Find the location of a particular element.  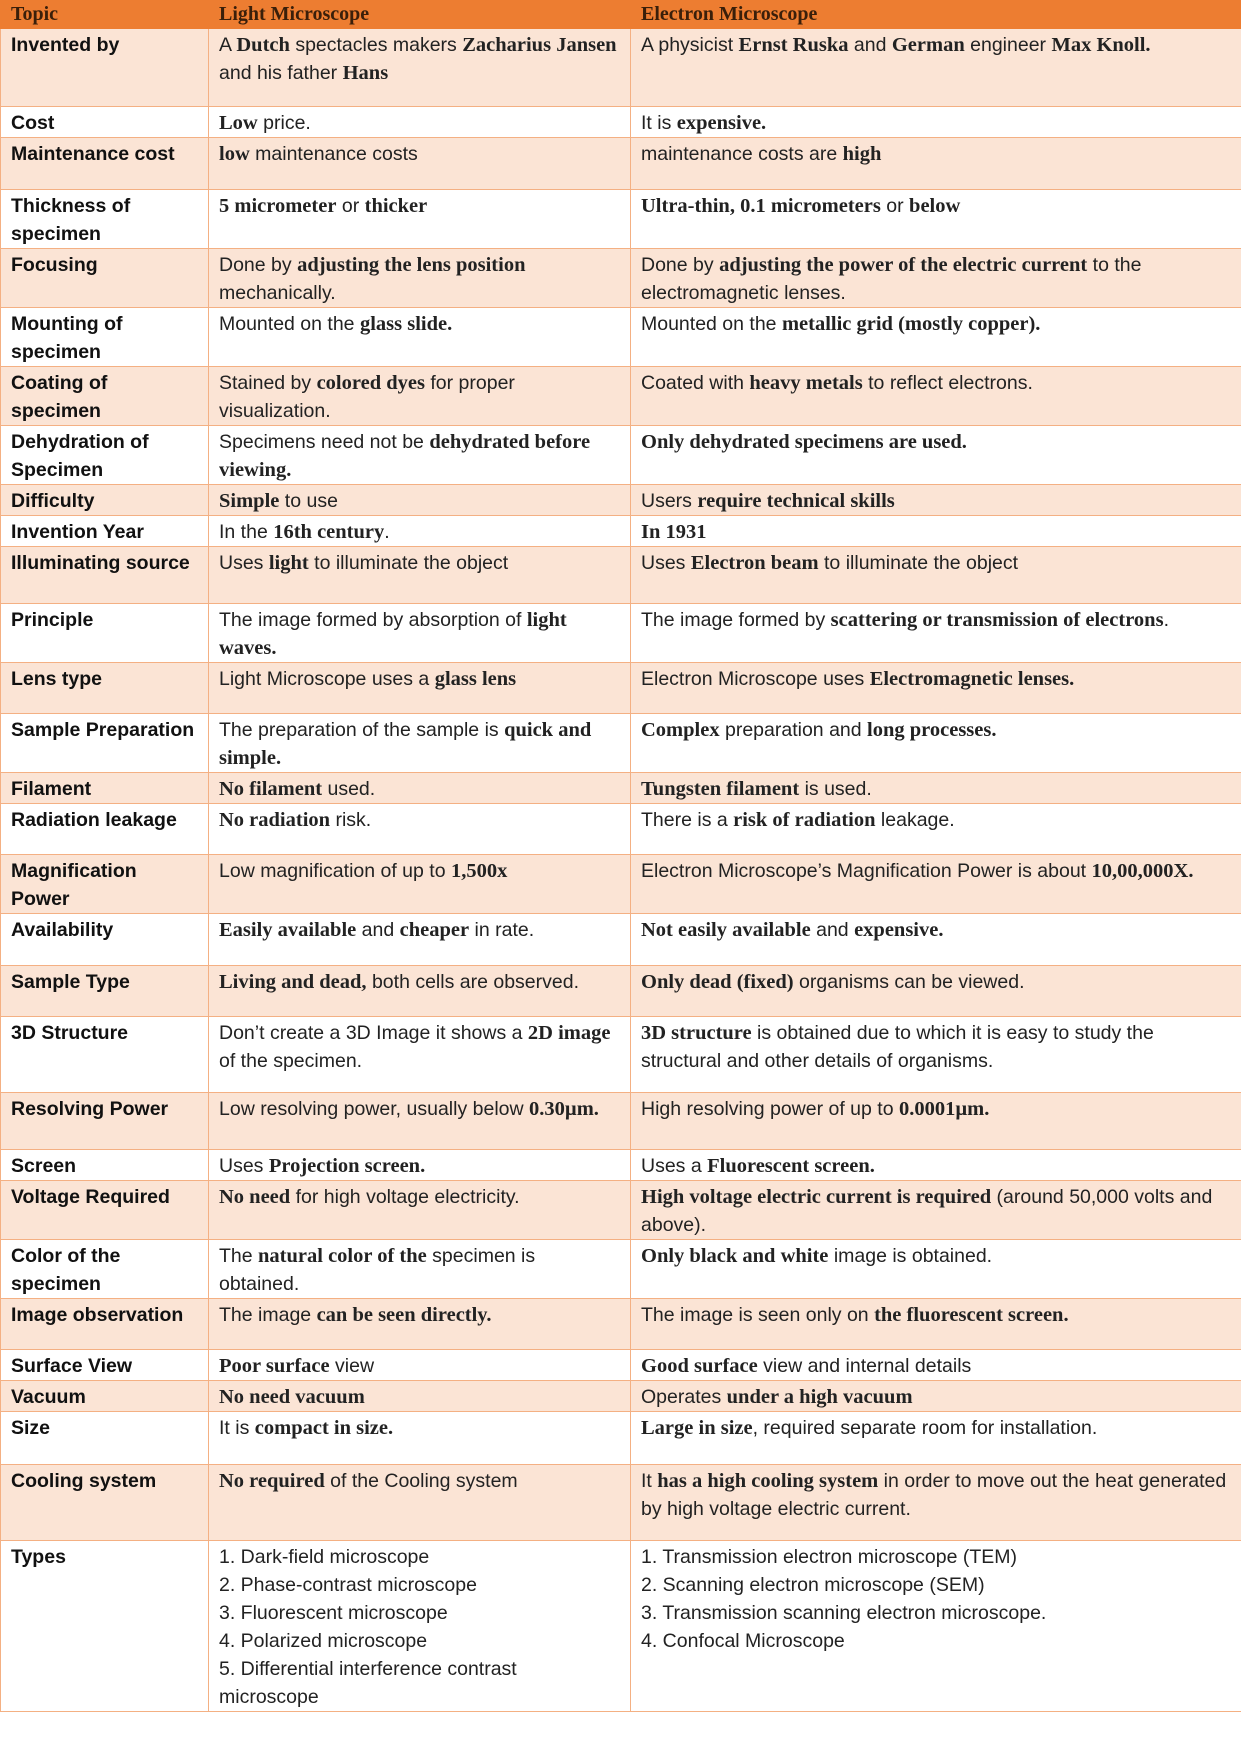

topic-cell: Availability is located at coordinates (104, 939).